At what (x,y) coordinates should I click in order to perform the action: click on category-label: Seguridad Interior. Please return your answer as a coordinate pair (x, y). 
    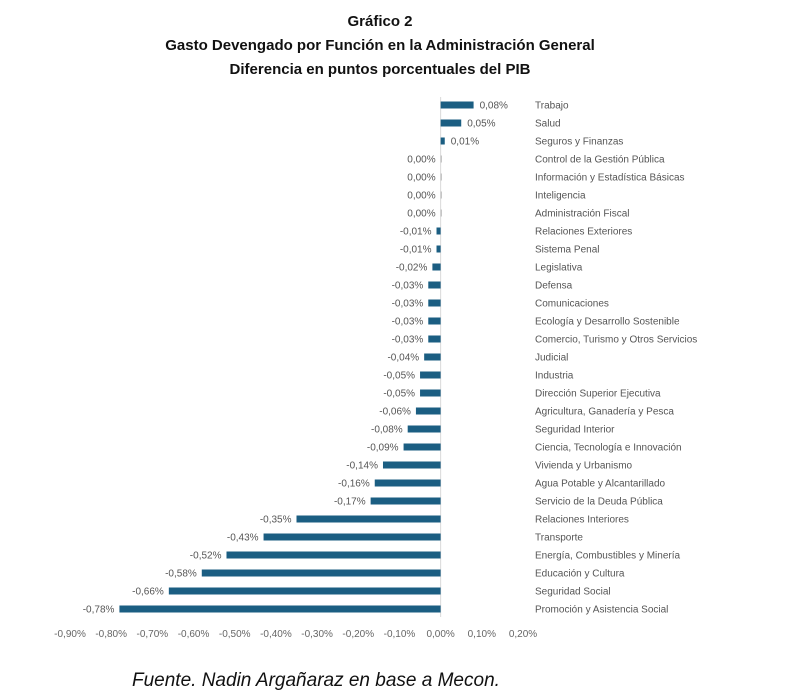
    Looking at the image, I should click on (575, 430).